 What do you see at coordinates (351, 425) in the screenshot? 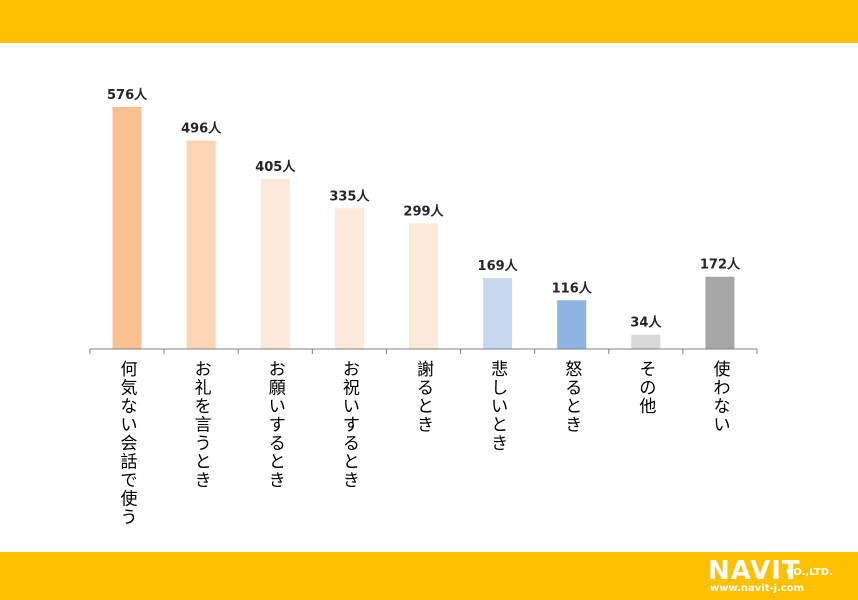
I see `category-label: お祝いするとき` at bounding box center [351, 425].